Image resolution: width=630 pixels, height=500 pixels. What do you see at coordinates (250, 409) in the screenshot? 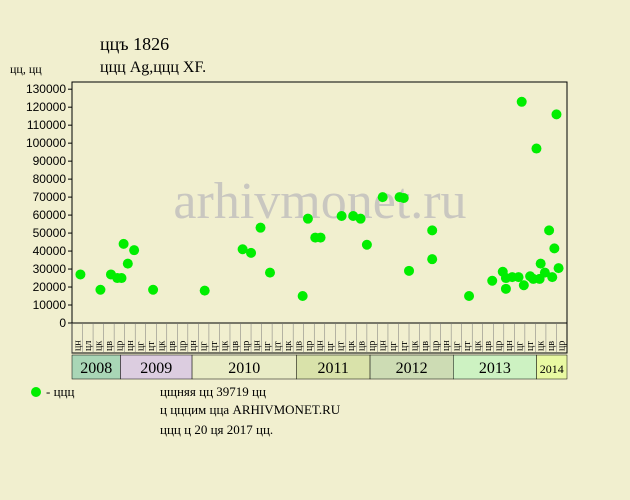
I see `note: ц цццим цца ARHIVMONET.RU` at bounding box center [250, 409].